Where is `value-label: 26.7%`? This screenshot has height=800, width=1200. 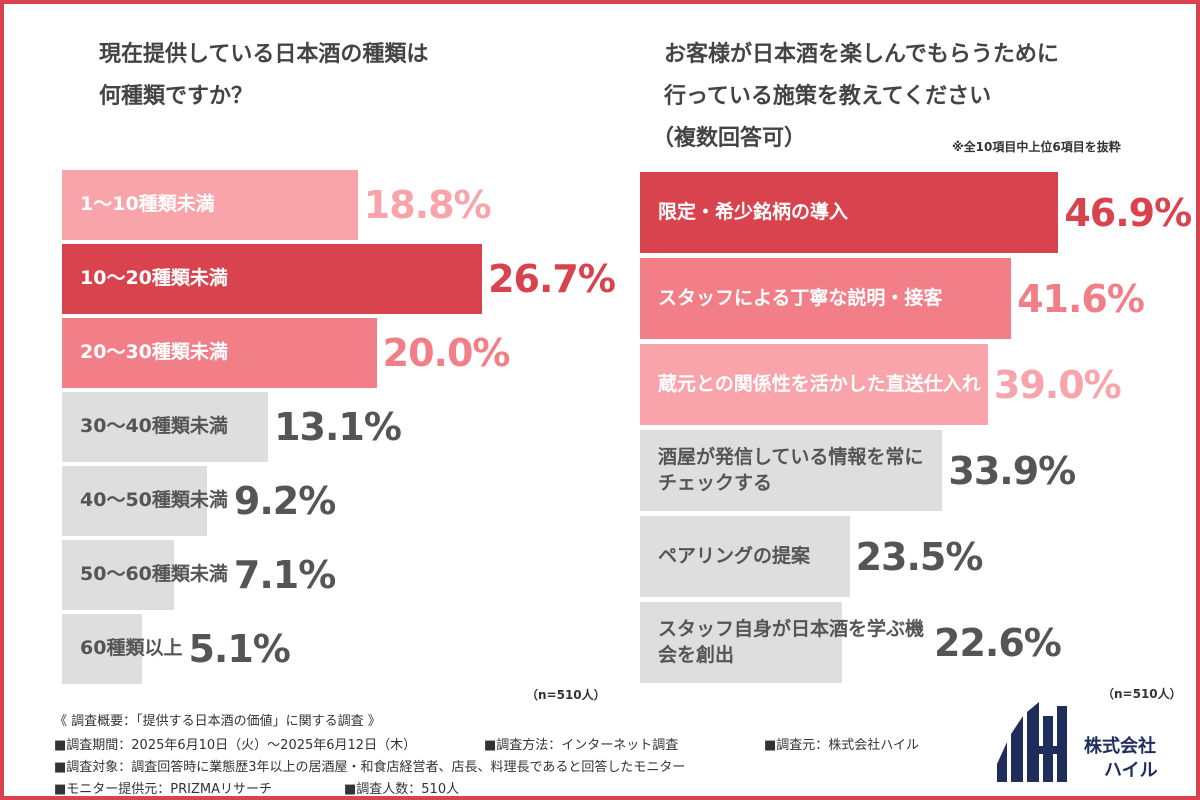
value-label: 26.7% is located at coordinates (552, 279).